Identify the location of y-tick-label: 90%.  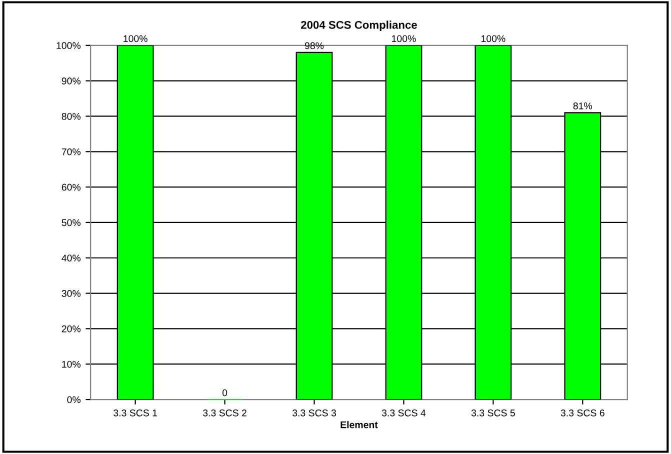
(71, 81).